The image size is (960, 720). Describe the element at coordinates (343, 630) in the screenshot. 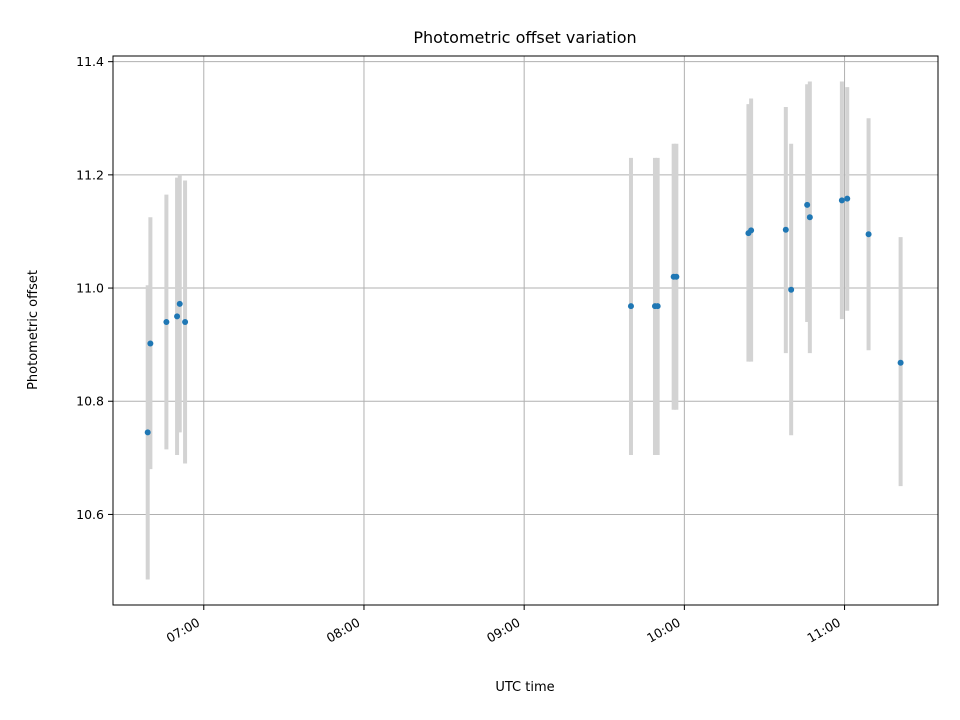

I see `x-tick-label: 08:00` at that location.